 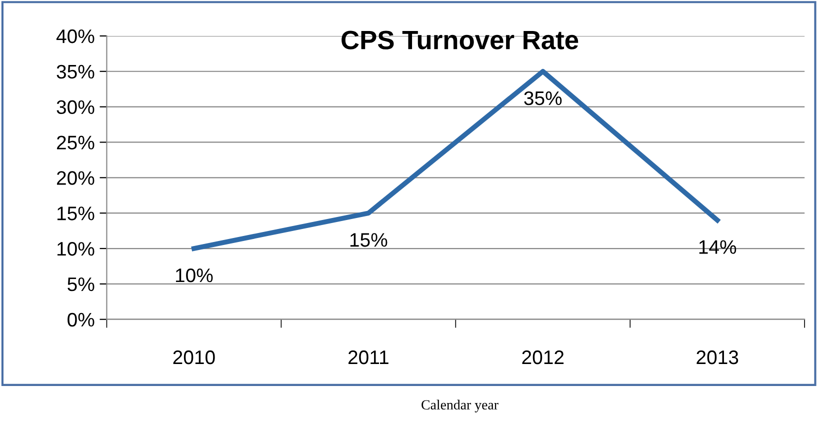 What do you see at coordinates (75, 71) in the screenshot?
I see `y-tick-label: 35%` at bounding box center [75, 71].